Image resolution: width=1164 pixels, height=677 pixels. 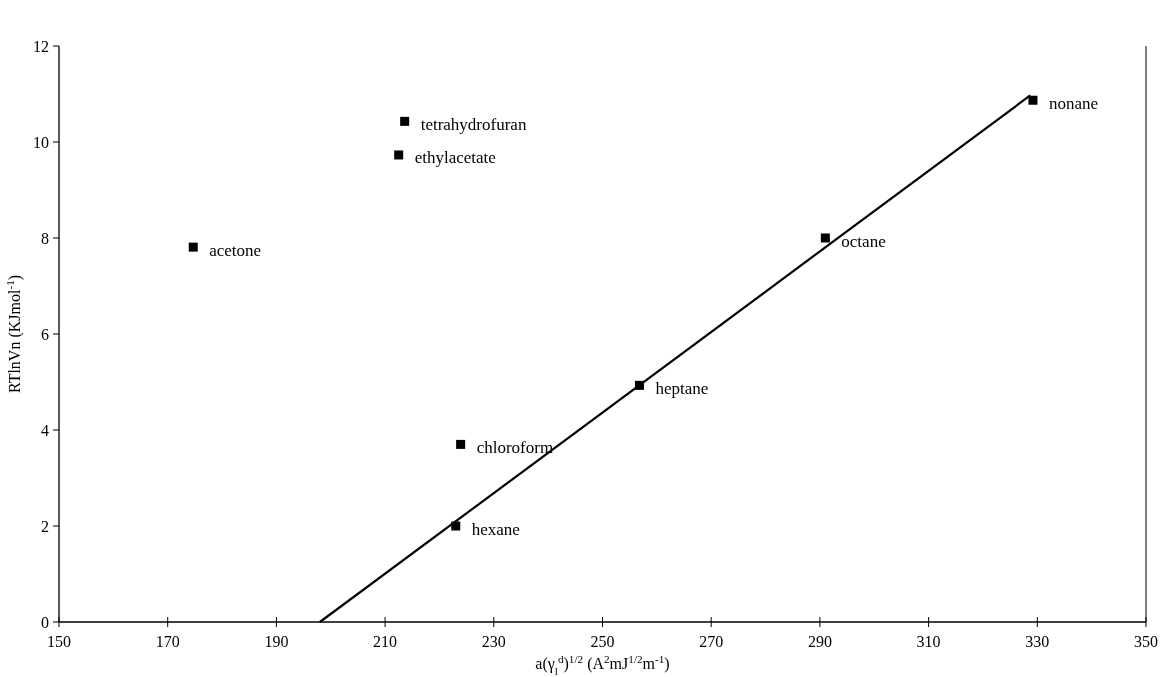 What do you see at coordinates (45, 238) in the screenshot?
I see `y-tick-label: 8` at bounding box center [45, 238].